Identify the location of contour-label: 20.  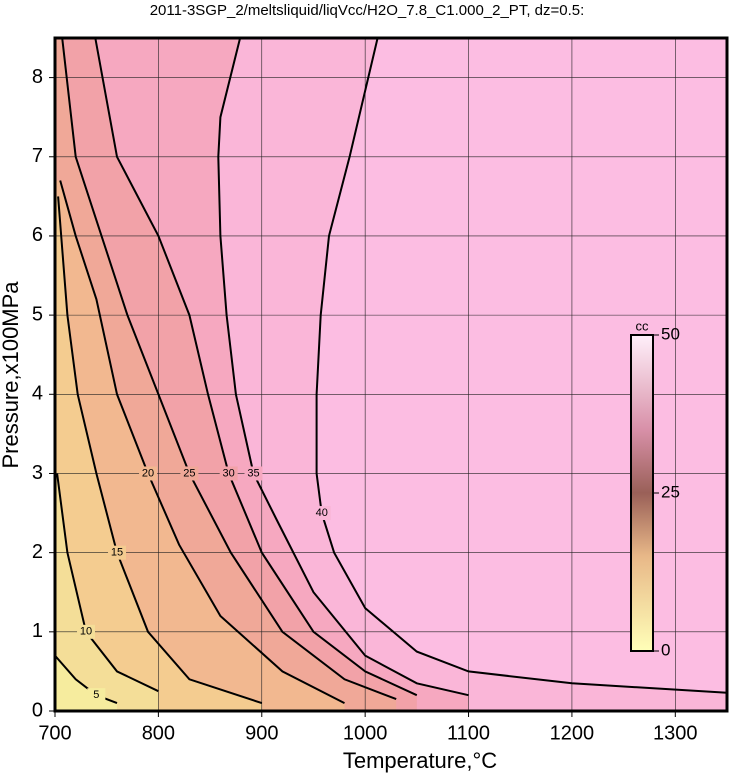
(148, 473).